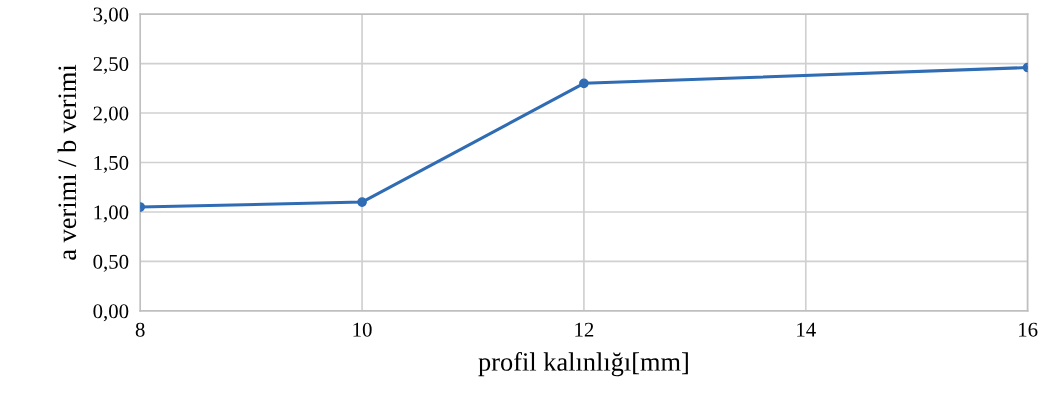 This screenshot has height=414, width=1054. Describe the element at coordinates (111, 16) in the screenshot. I see `y-tick-label: 3,00` at that location.